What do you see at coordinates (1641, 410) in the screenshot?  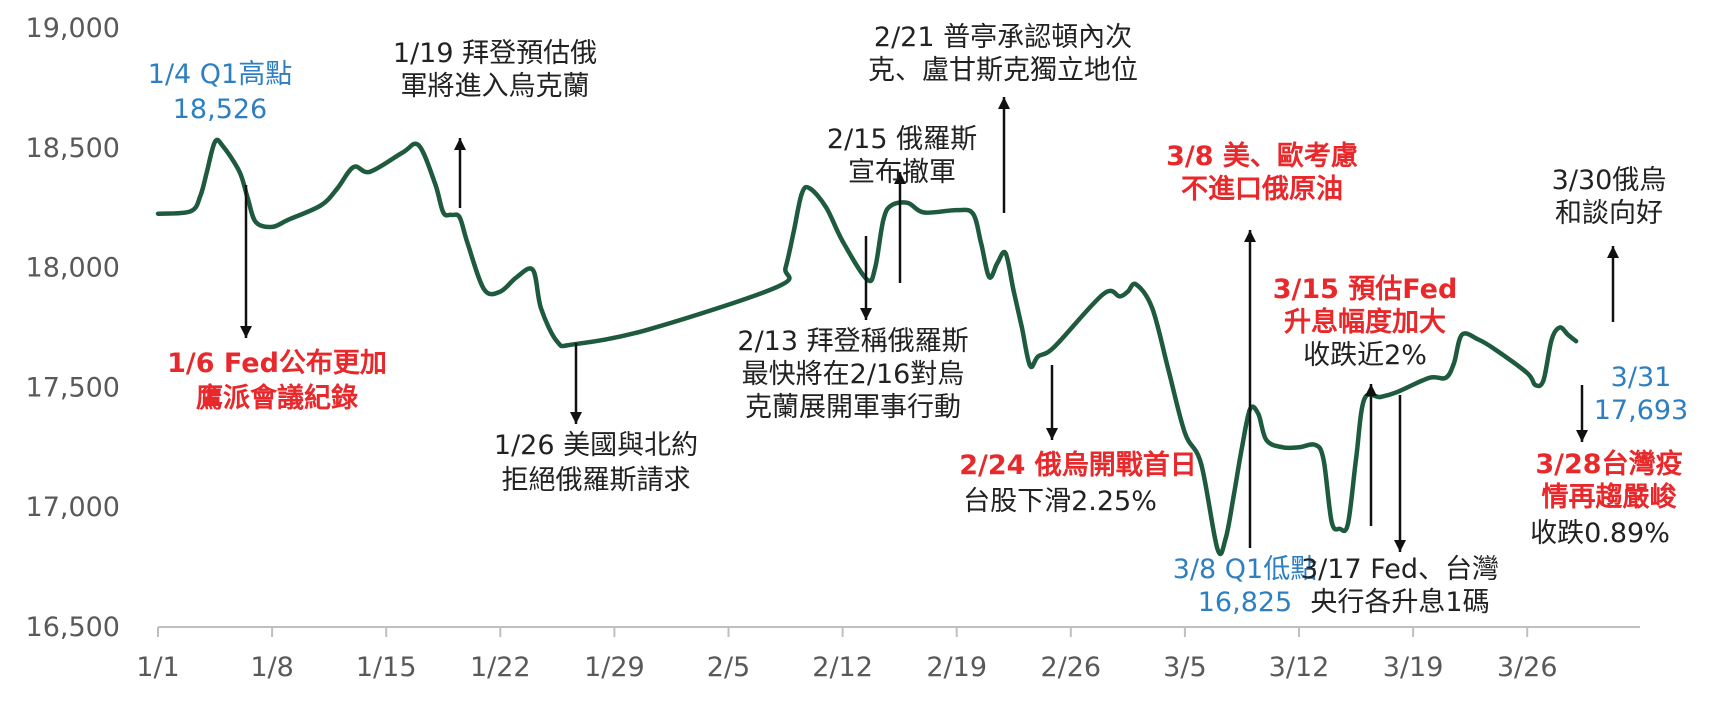 I see `annotation-line: 17,693` at bounding box center [1641, 410].